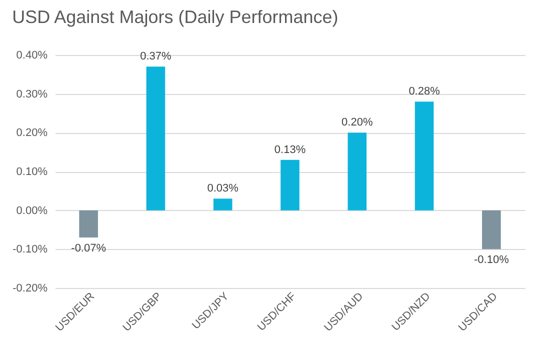  Describe the element at coordinates (492, 260) in the screenshot. I see `data-label: -0.10%` at that location.